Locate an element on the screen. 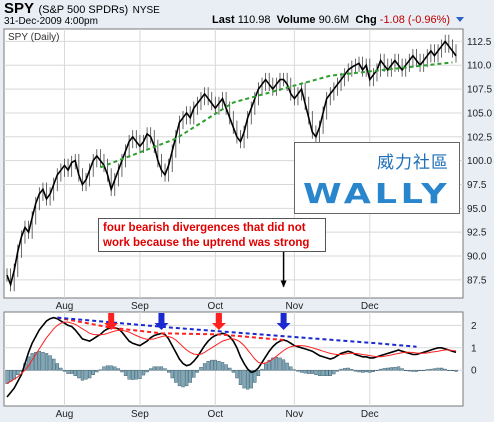 Image resolution: width=494 pixels, height=422 pixels. price-legend: SPY (Daily) is located at coordinates (34, 37).